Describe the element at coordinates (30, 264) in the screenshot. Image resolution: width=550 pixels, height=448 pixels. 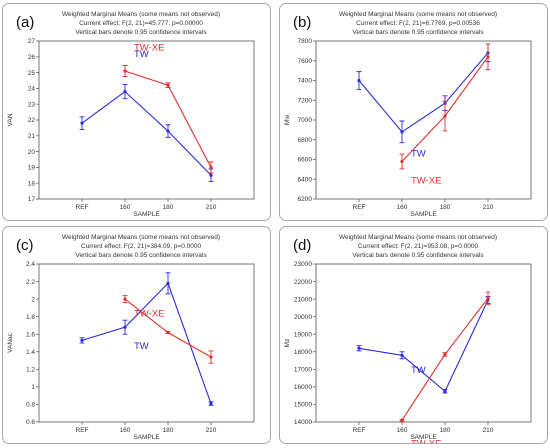
I see `y-tick-label: 2.4` at that location.